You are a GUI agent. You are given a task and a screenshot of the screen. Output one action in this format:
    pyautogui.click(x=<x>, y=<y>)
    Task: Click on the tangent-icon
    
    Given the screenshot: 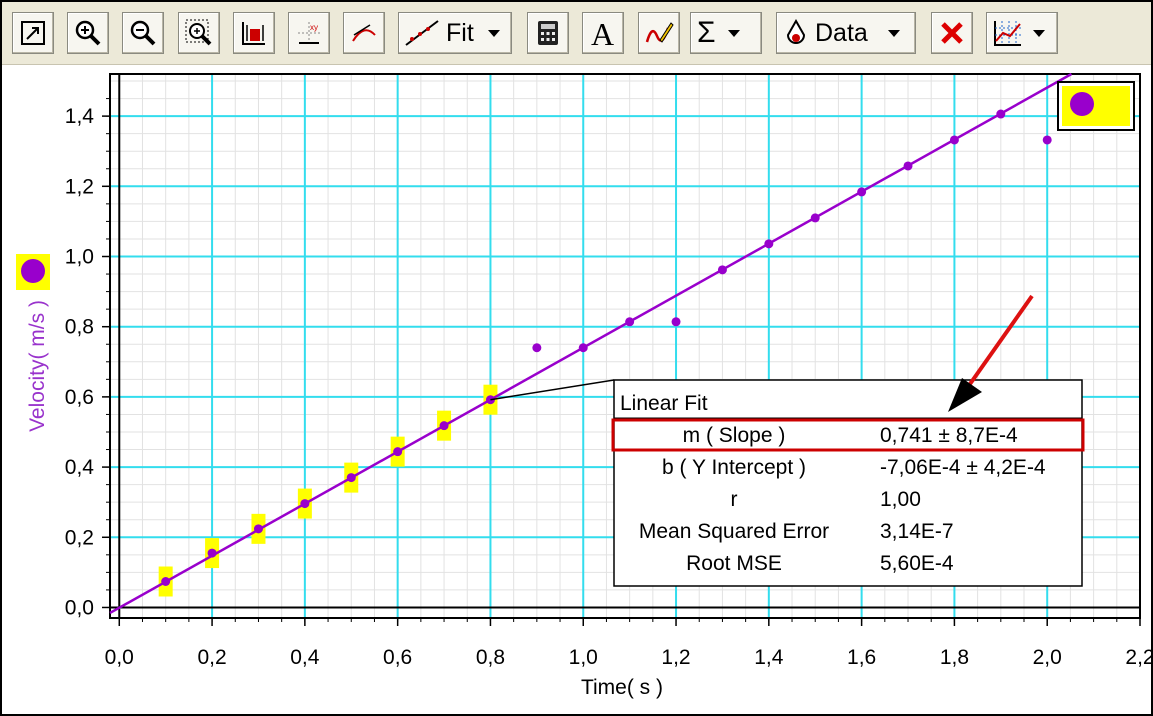 What is the action you would take?
    pyautogui.click(x=364, y=33)
    